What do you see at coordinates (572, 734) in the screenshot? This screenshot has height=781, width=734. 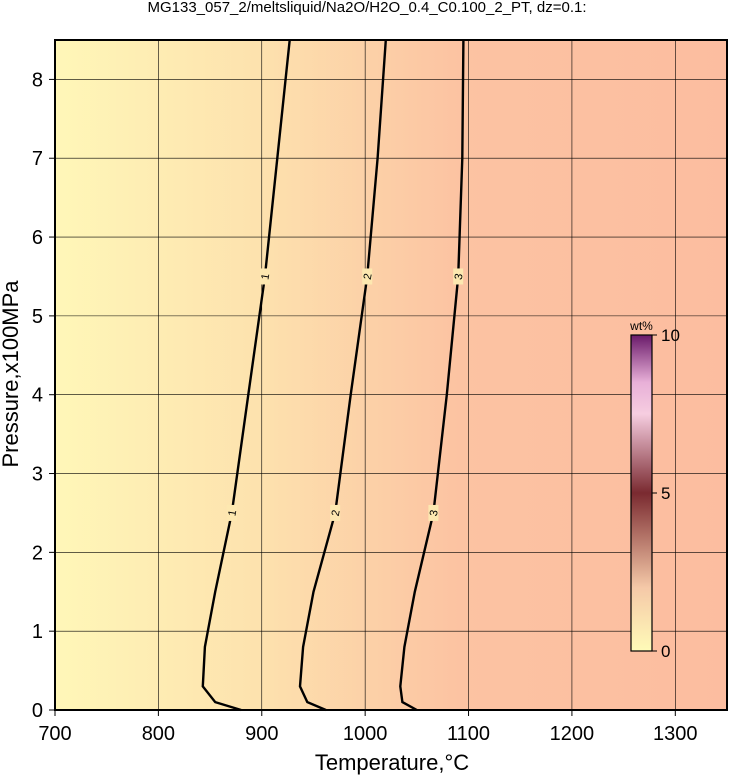 I see `x-tick-label: 1200` at bounding box center [572, 734].